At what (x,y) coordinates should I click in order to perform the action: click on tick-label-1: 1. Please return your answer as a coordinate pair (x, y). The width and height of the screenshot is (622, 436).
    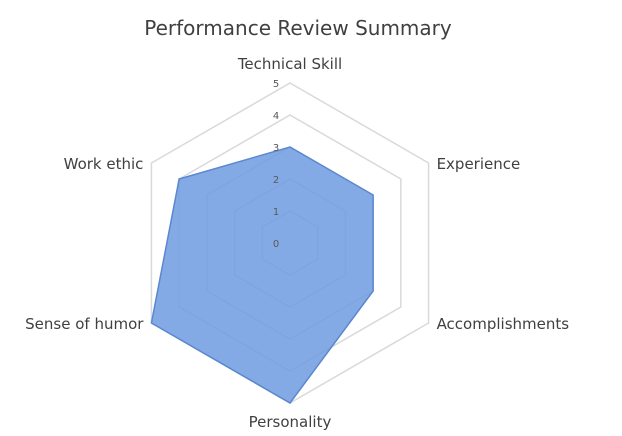
    Looking at the image, I should click on (276, 212).